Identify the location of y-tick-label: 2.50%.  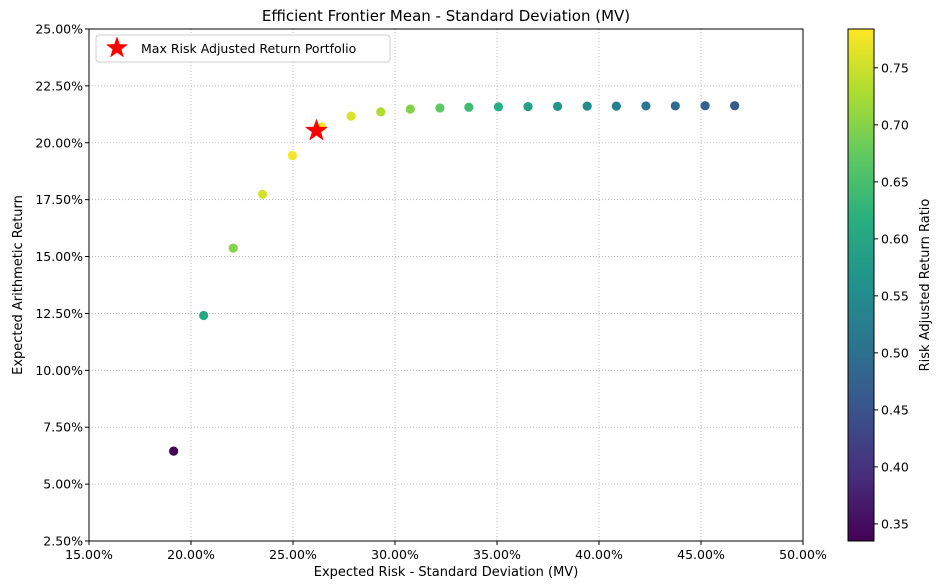
(63, 541).